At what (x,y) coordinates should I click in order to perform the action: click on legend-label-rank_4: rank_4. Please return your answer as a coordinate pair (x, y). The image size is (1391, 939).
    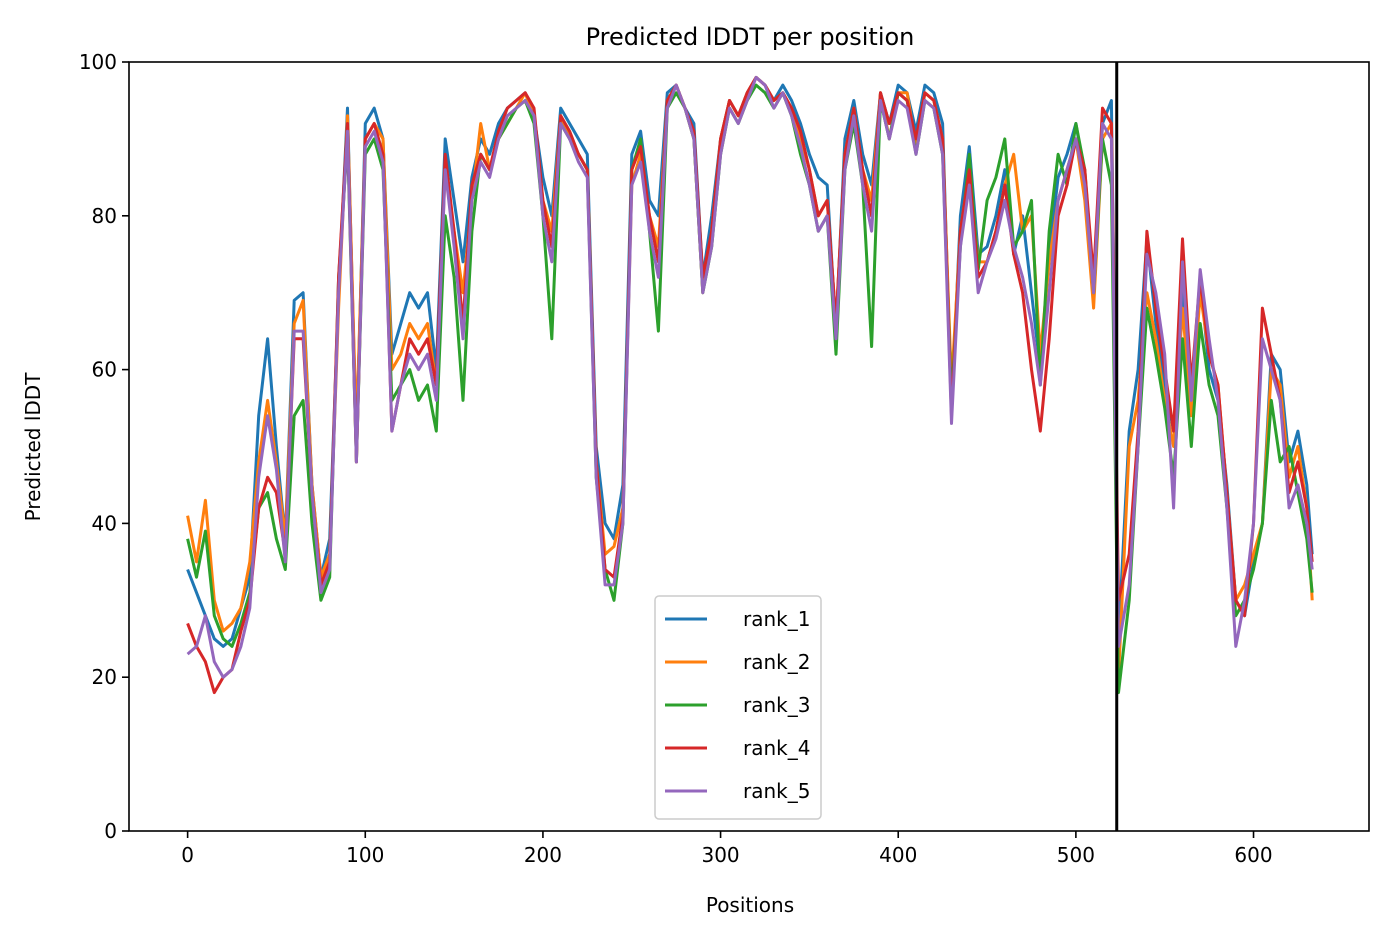
    Looking at the image, I should click on (776, 748).